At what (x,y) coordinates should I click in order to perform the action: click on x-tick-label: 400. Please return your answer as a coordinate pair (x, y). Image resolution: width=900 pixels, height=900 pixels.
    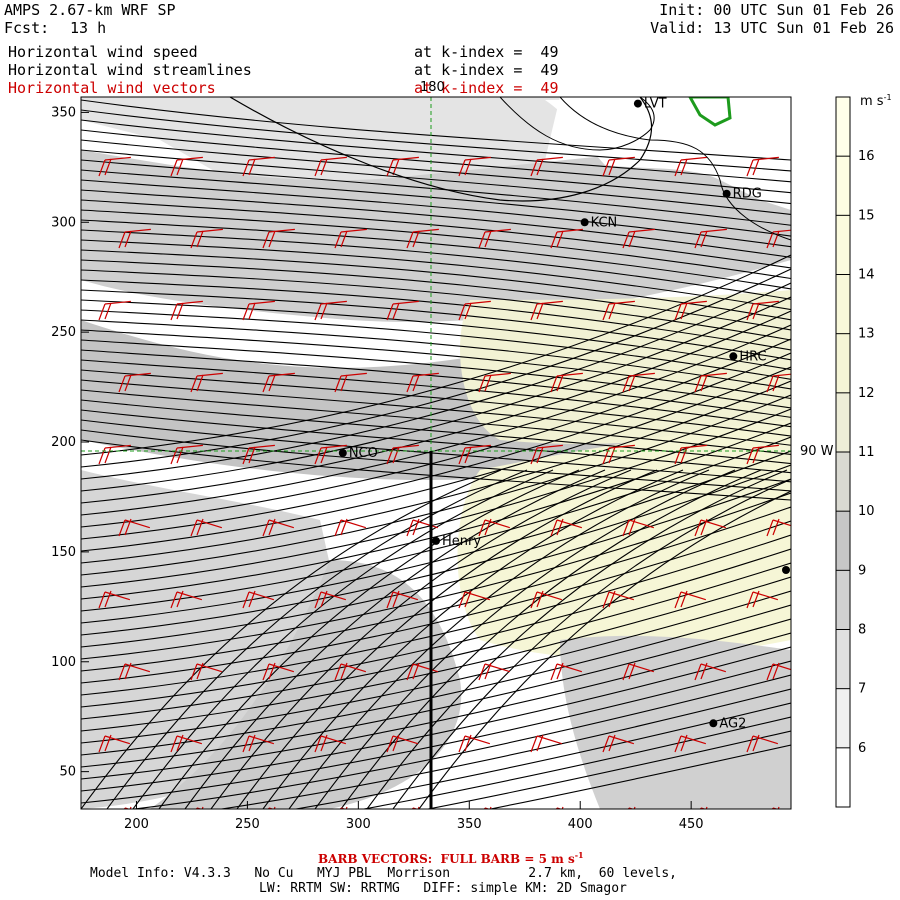
    Looking at the image, I should click on (580, 824).